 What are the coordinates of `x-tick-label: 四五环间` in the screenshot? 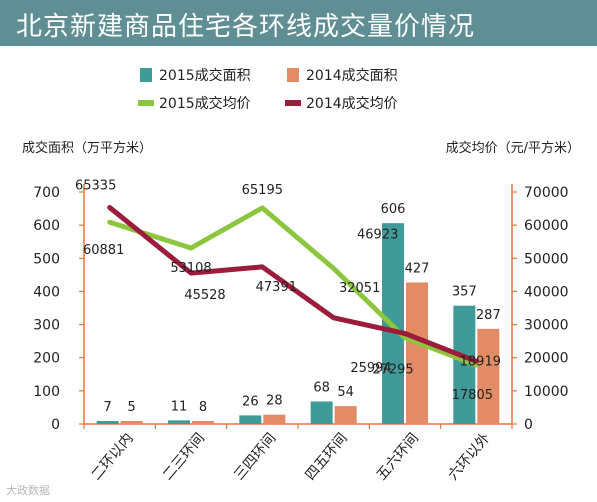 It's located at (326, 456).